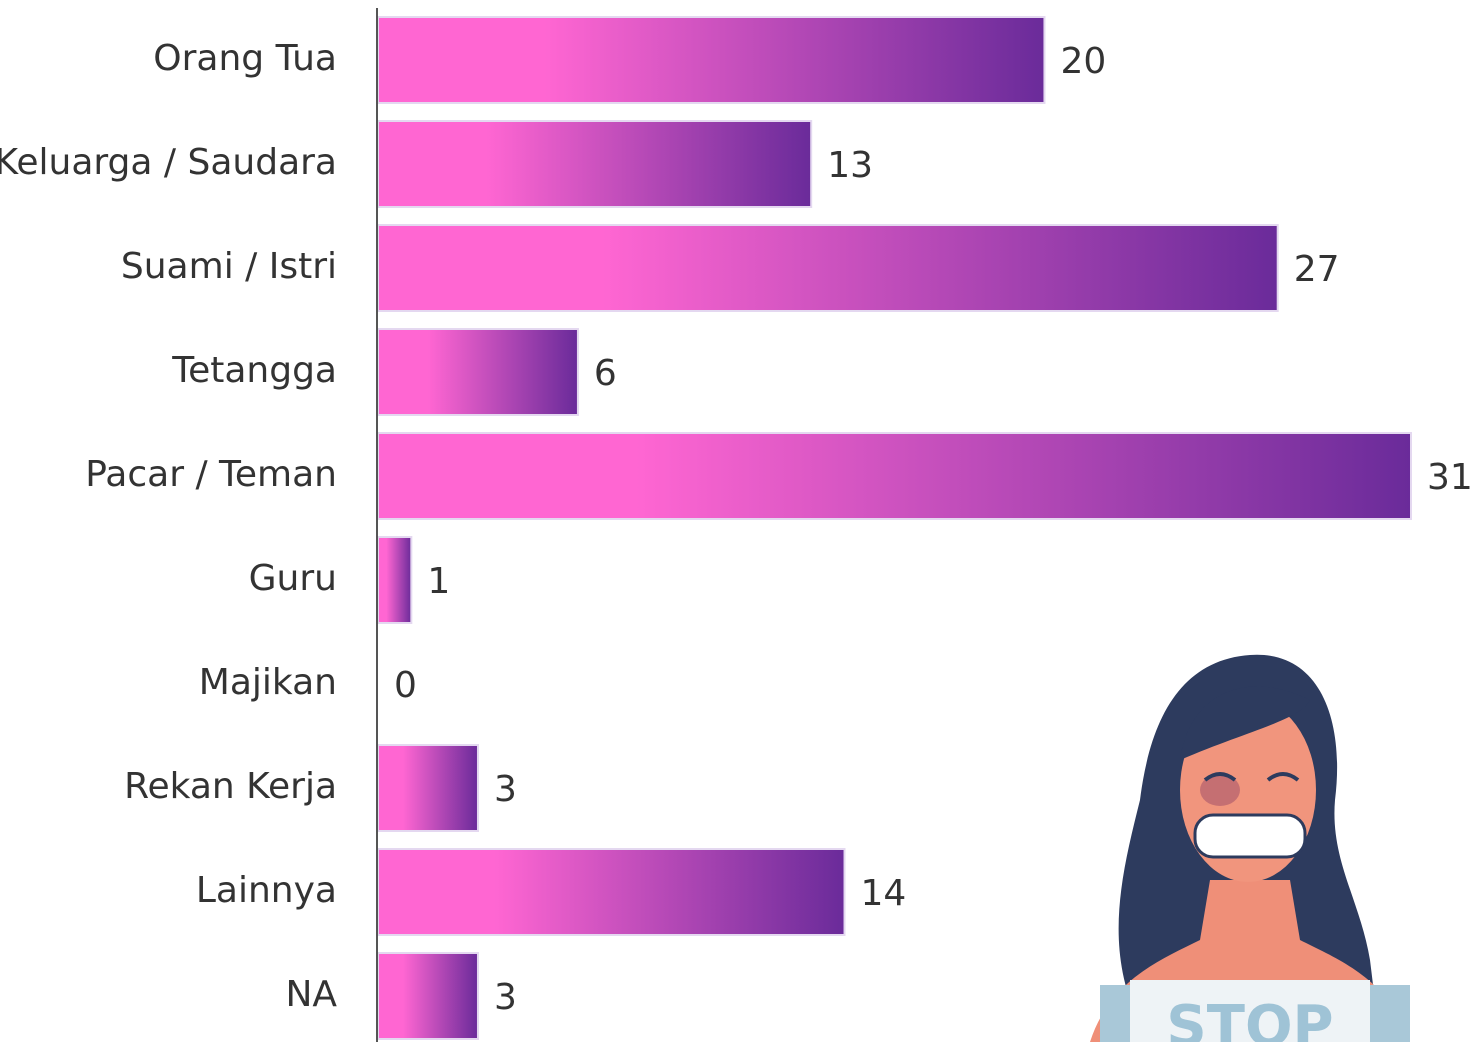 The height and width of the screenshot is (1042, 1476). Describe the element at coordinates (438, 581) in the screenshot. I see `value-label: 1` at that location.